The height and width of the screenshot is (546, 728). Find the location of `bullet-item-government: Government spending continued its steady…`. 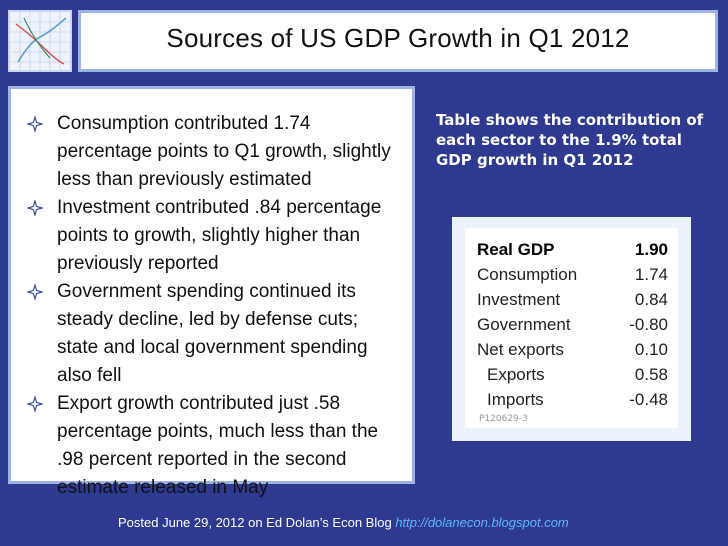

bullet-item-government: Government spending continued its steady… is located at coordinates (213, 334).